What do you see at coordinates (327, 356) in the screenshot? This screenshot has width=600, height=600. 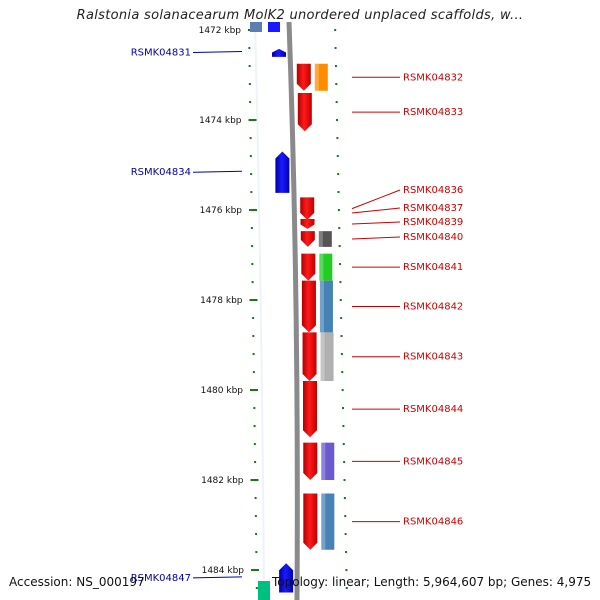 I see `cog-box-RSMK04843` at bounding box center [327, 356].